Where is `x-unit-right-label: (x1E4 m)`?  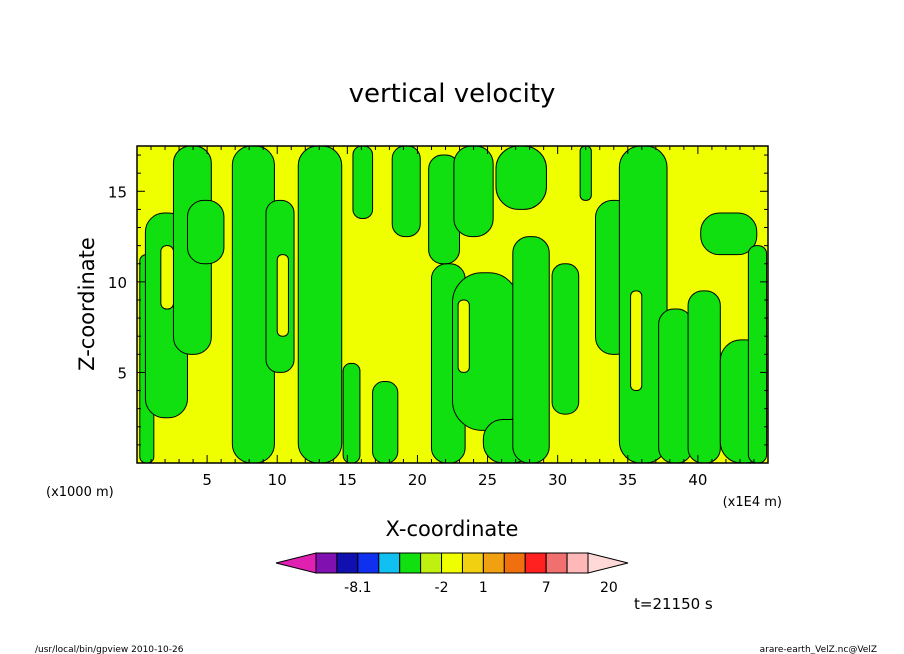 x-unit-right-label: (x1E4 m) is located at coordinates (752, 502).